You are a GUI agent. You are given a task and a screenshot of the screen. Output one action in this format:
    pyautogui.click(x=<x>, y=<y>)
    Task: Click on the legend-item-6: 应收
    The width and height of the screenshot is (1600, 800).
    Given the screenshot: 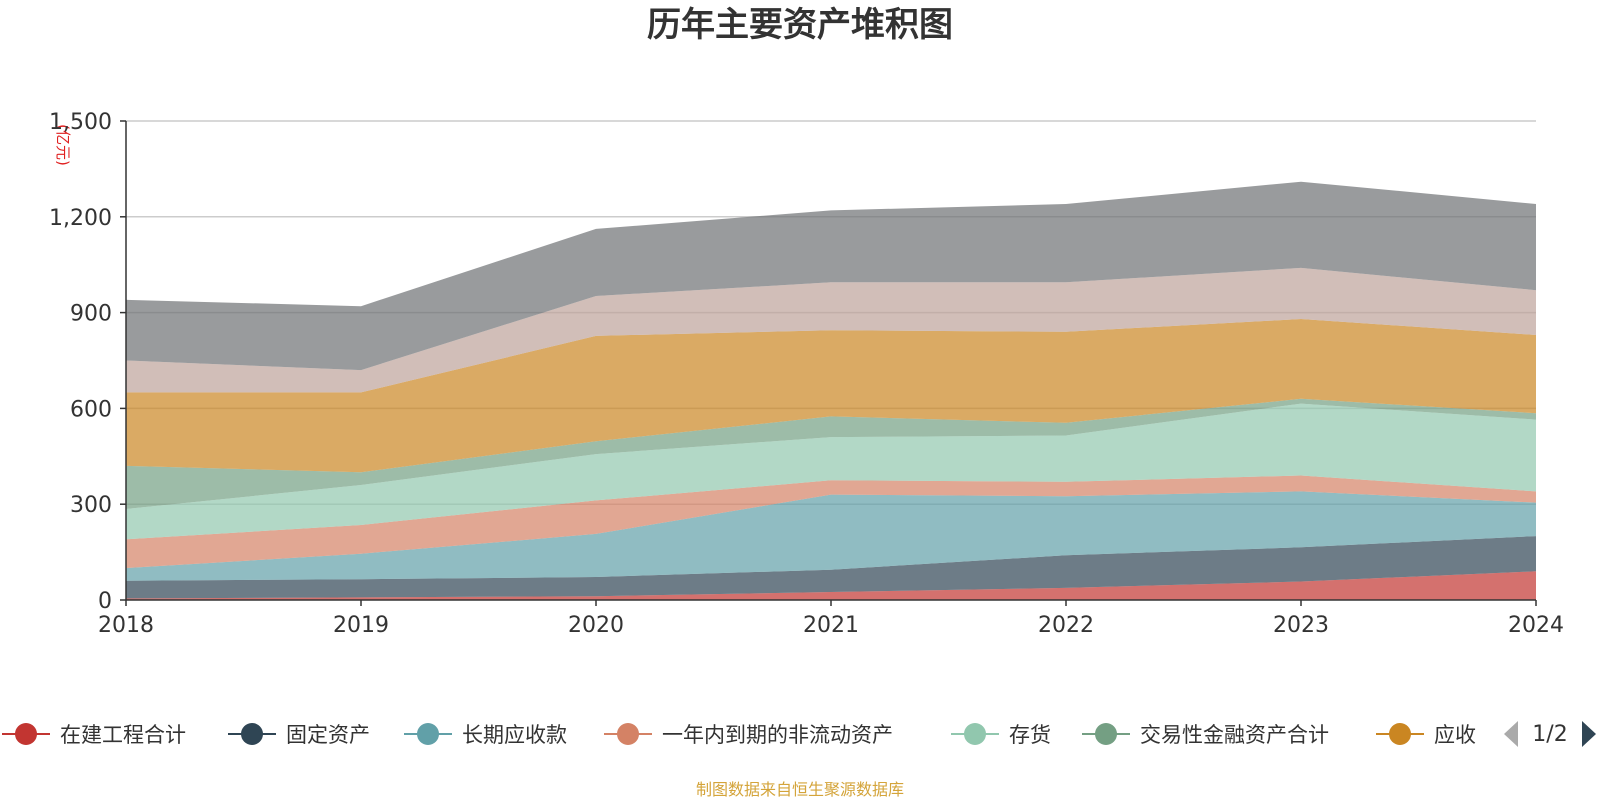 What is the action you would take?
    pyautogui.click(x=1426, y=735)
    